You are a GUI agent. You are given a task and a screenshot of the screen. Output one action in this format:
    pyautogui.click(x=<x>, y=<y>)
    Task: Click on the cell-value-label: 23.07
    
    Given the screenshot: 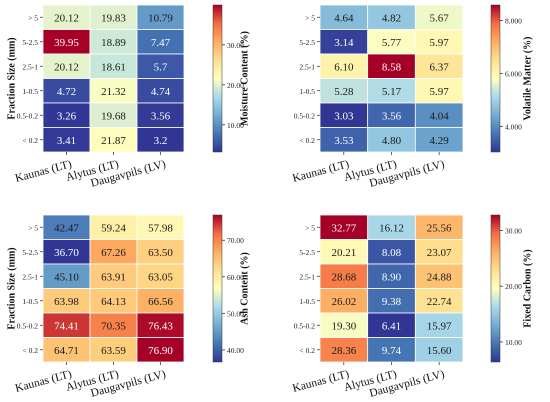 What is the action you would take?
    pyautogui.click(x=439, y=253)
    